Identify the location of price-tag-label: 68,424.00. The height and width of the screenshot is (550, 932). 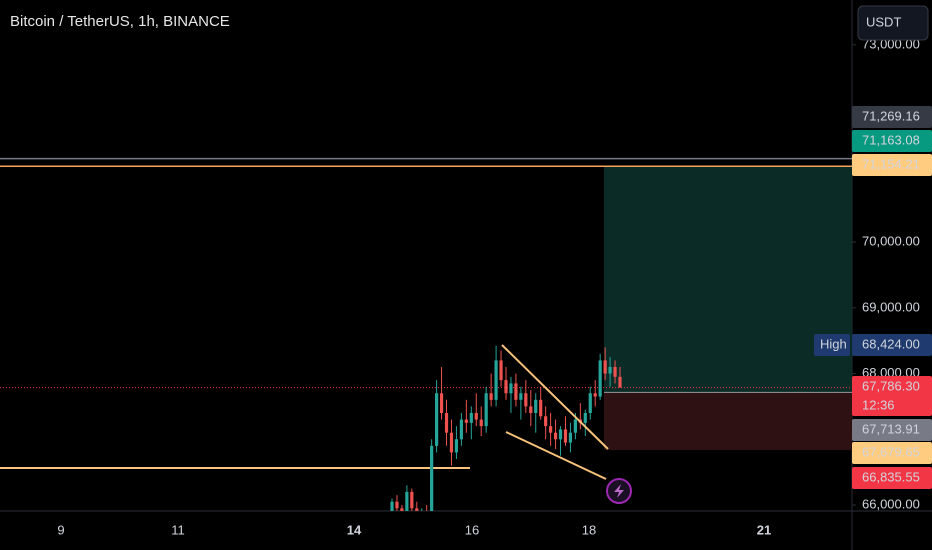
(891, 343).